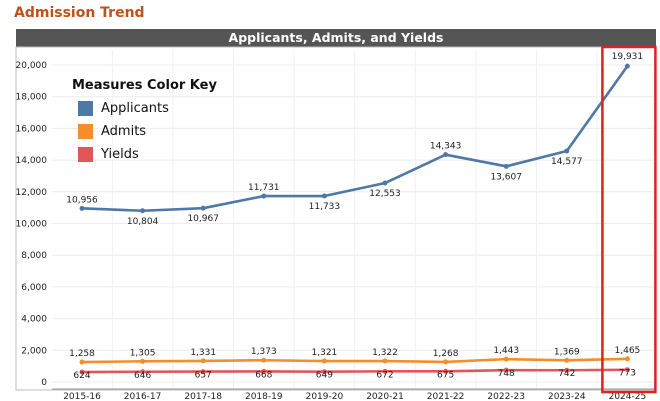  Describe the element at coordinates (446, 354) in the screenshot. I see `data-label-admits: 1,268` at that location.